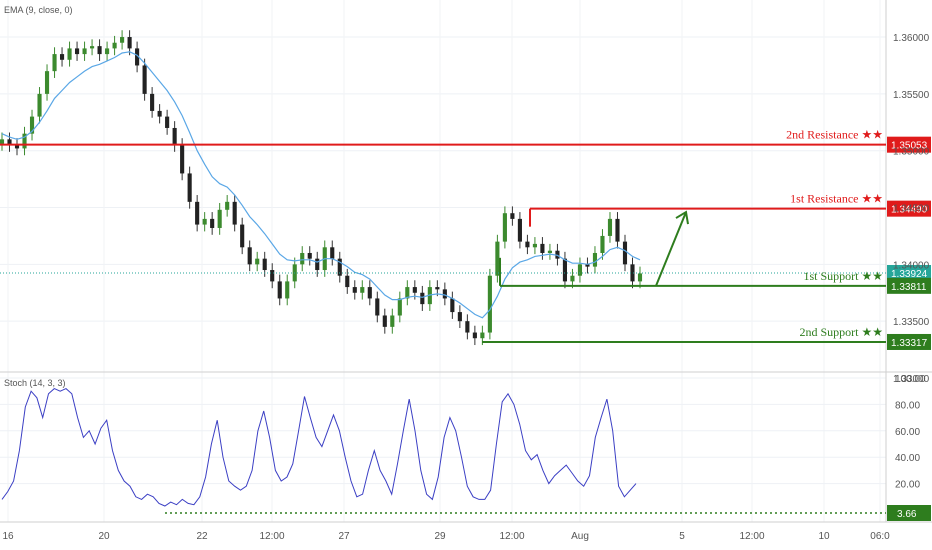 Image resolution: width=932 pixels, height=550 pixels. What do you see at coordinates (682, 217) in the screenshot?
I see `forecast-arrow-head` at bounding box center [682, 217].